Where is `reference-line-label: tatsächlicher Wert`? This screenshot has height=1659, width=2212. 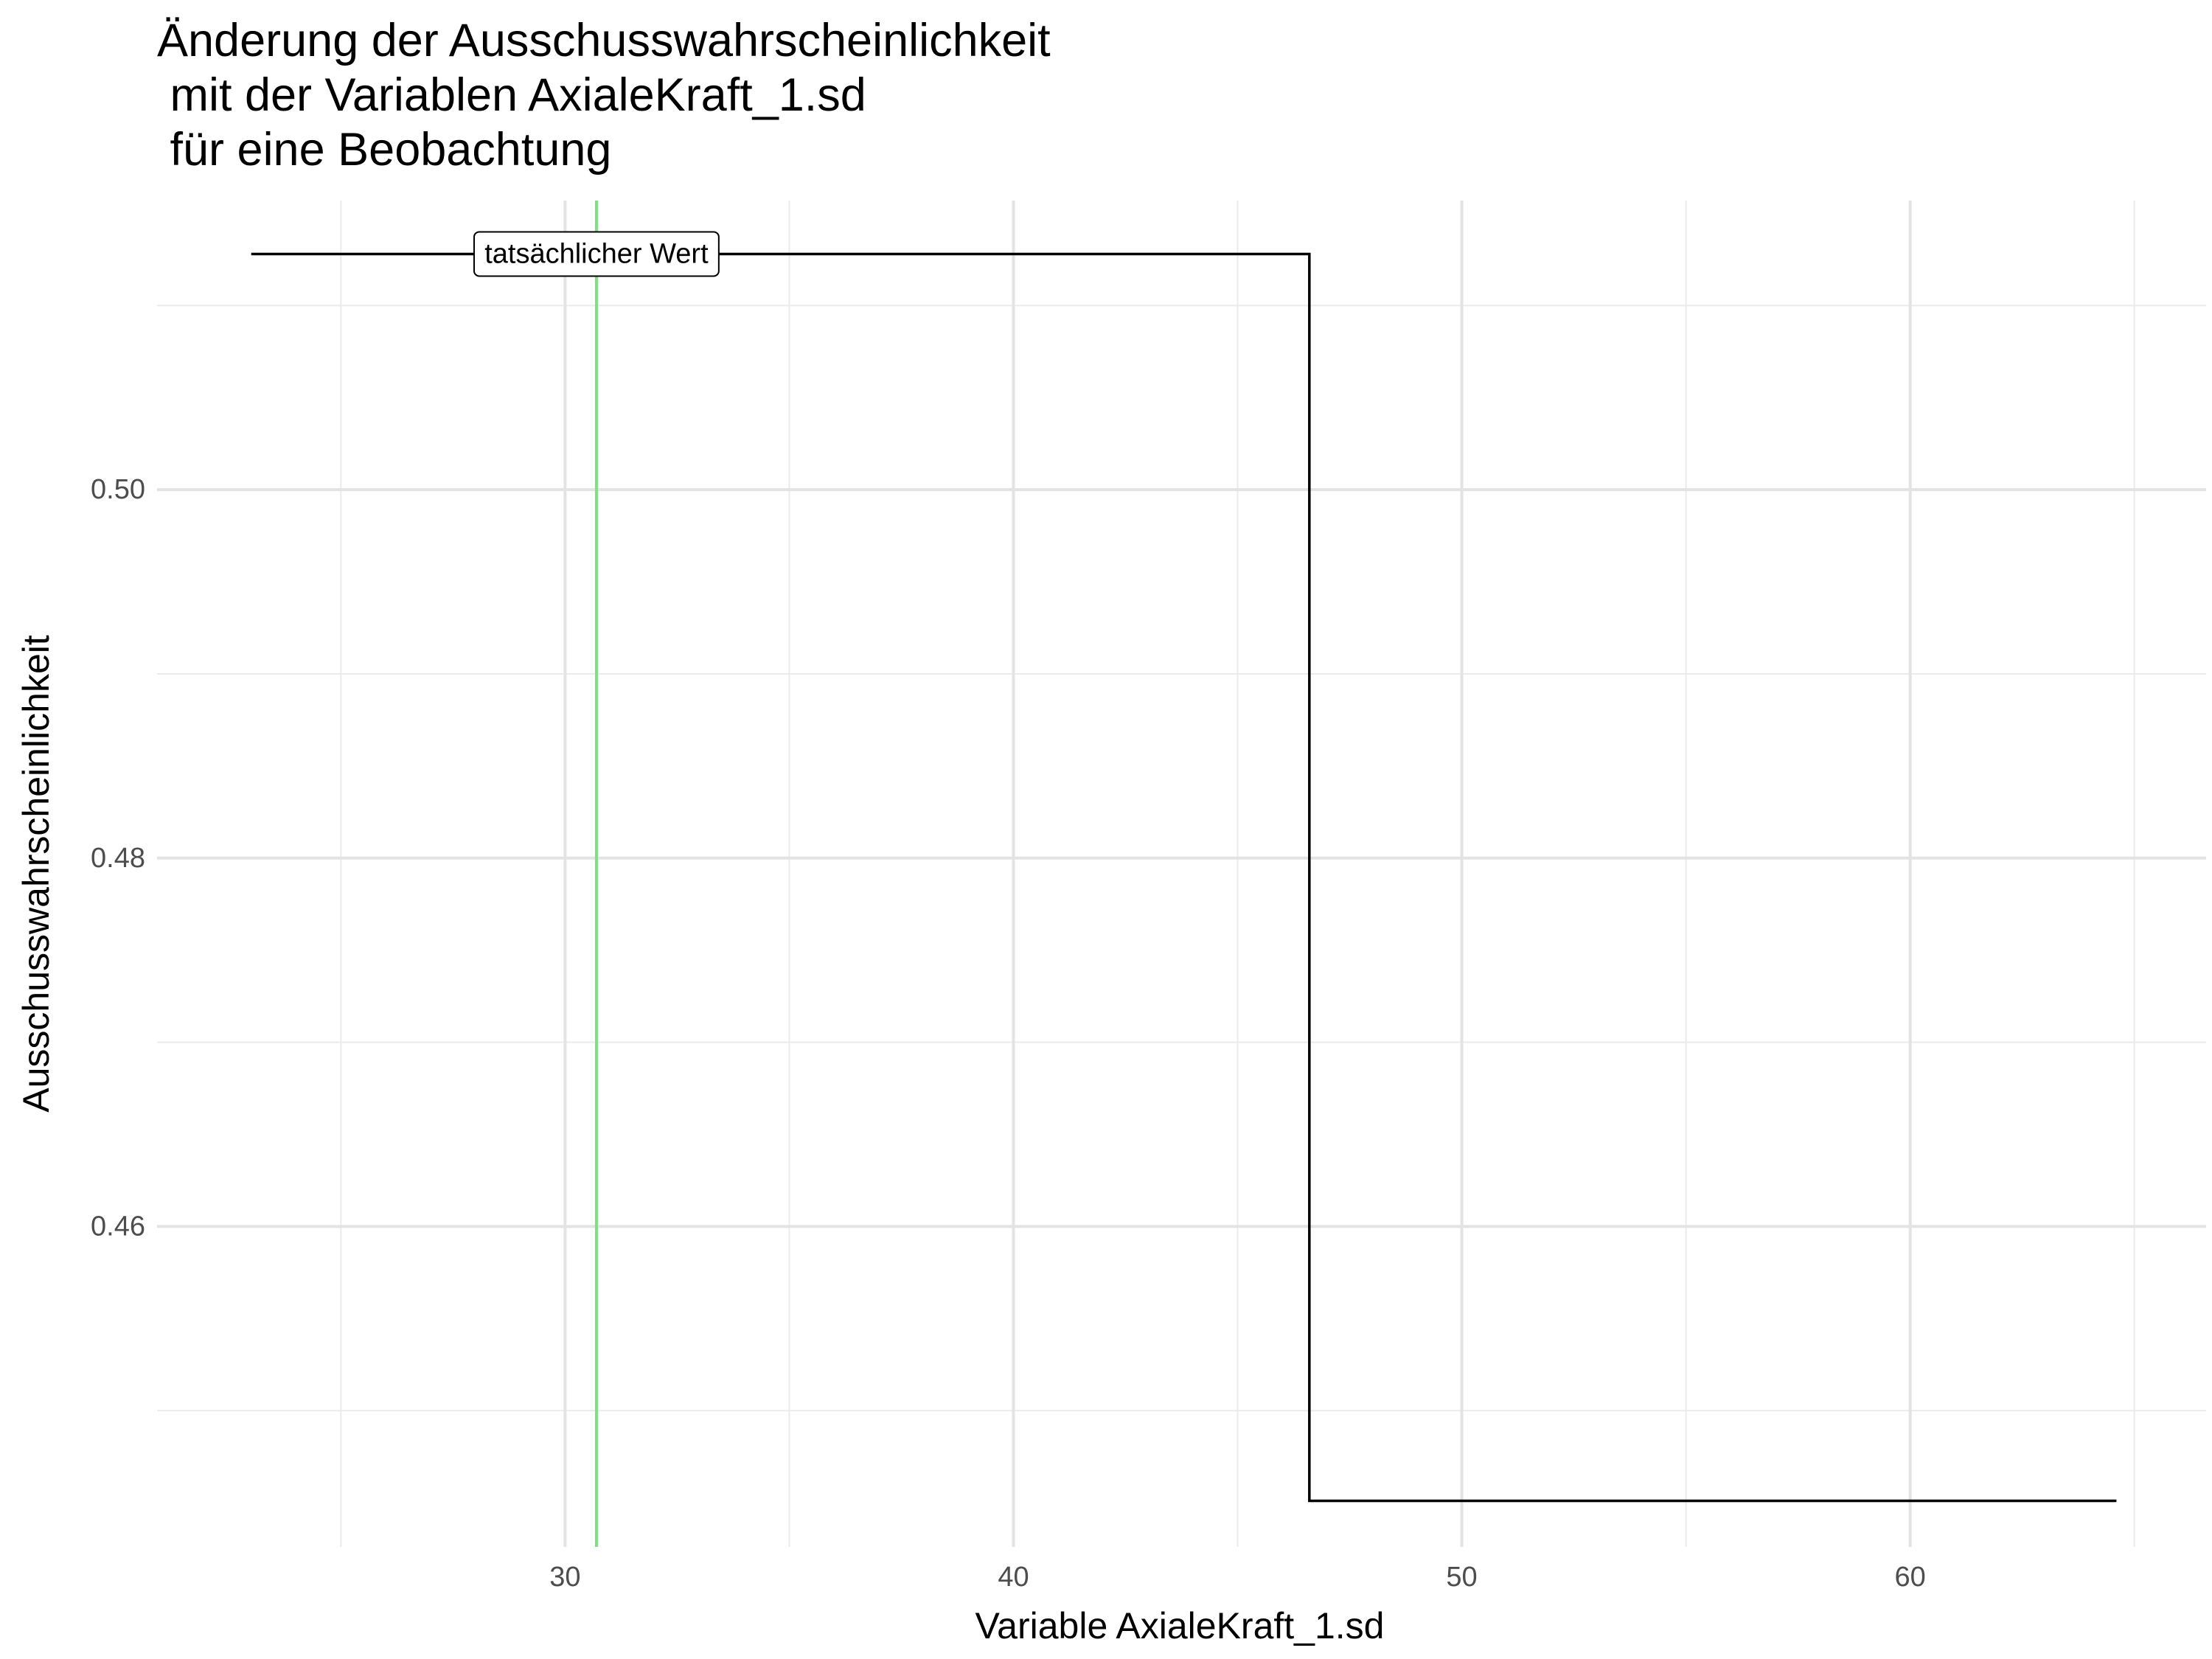
reference-line-label: tatsächlicher Wert is located at coordinates (596, 253).